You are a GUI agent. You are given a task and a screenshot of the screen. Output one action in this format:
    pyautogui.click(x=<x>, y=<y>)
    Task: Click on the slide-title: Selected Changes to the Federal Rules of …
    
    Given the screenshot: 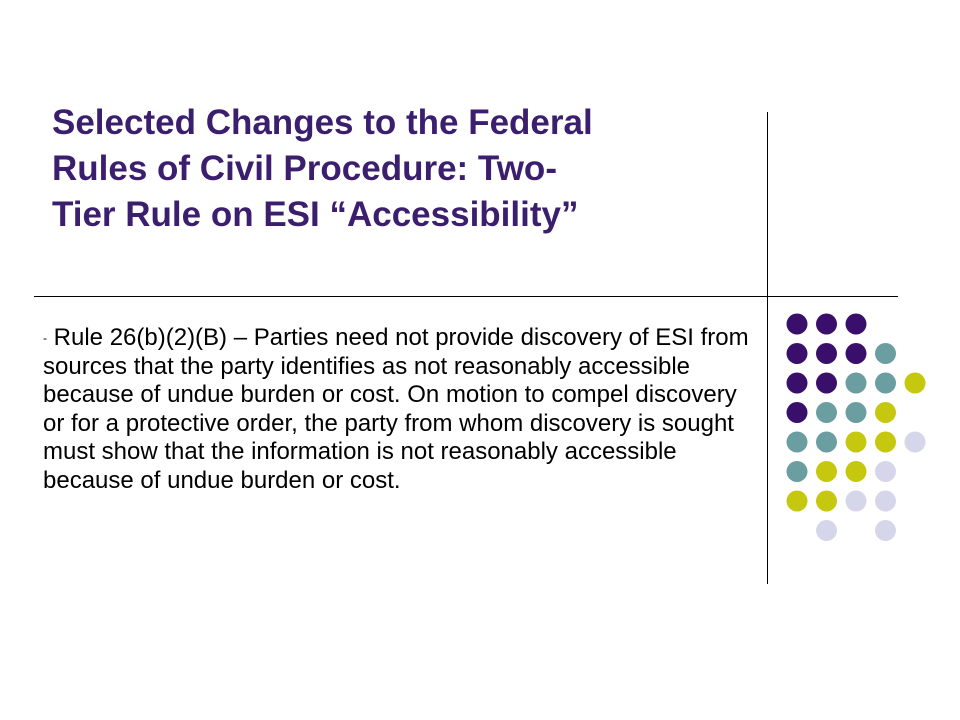 What is the action you would take?
    pyautogui.click(x=397, y=169)
    